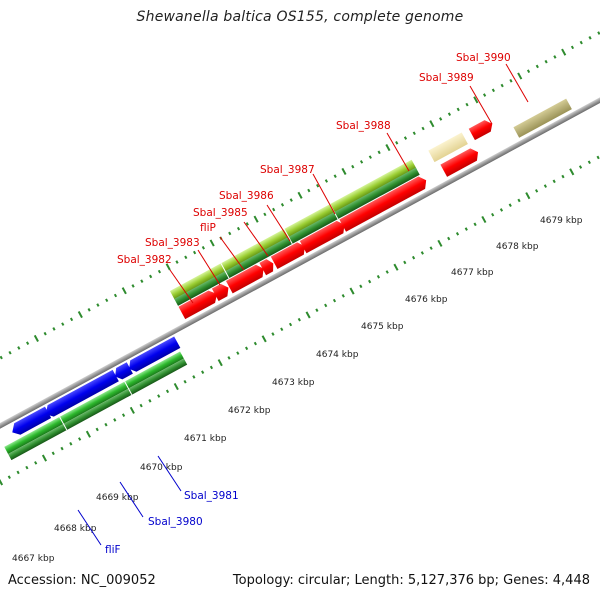  I want to click on gene-label-sbal-3982: Sbal_3982, so click(144, 260).